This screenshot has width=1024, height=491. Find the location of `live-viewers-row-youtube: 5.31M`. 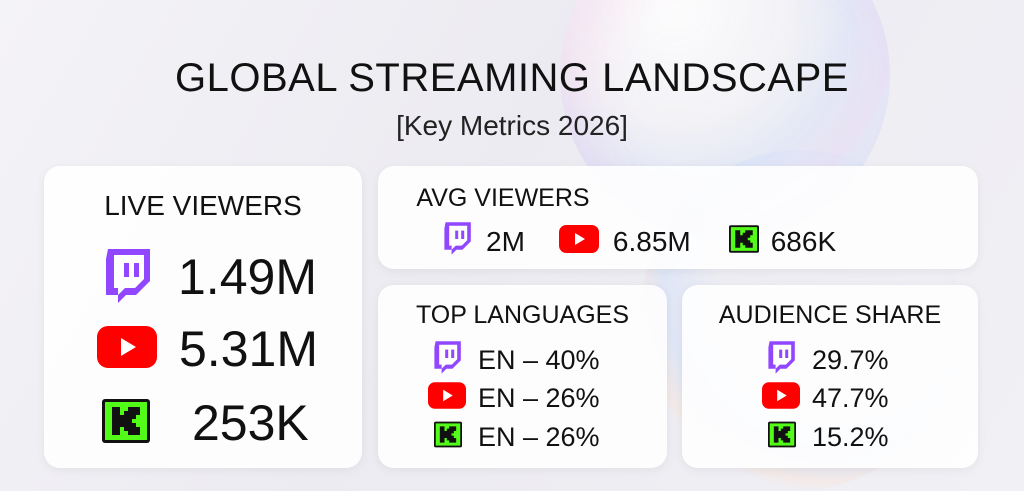

live-viewers-row-youtube: 5.31M is located at coordinates (207, 349).